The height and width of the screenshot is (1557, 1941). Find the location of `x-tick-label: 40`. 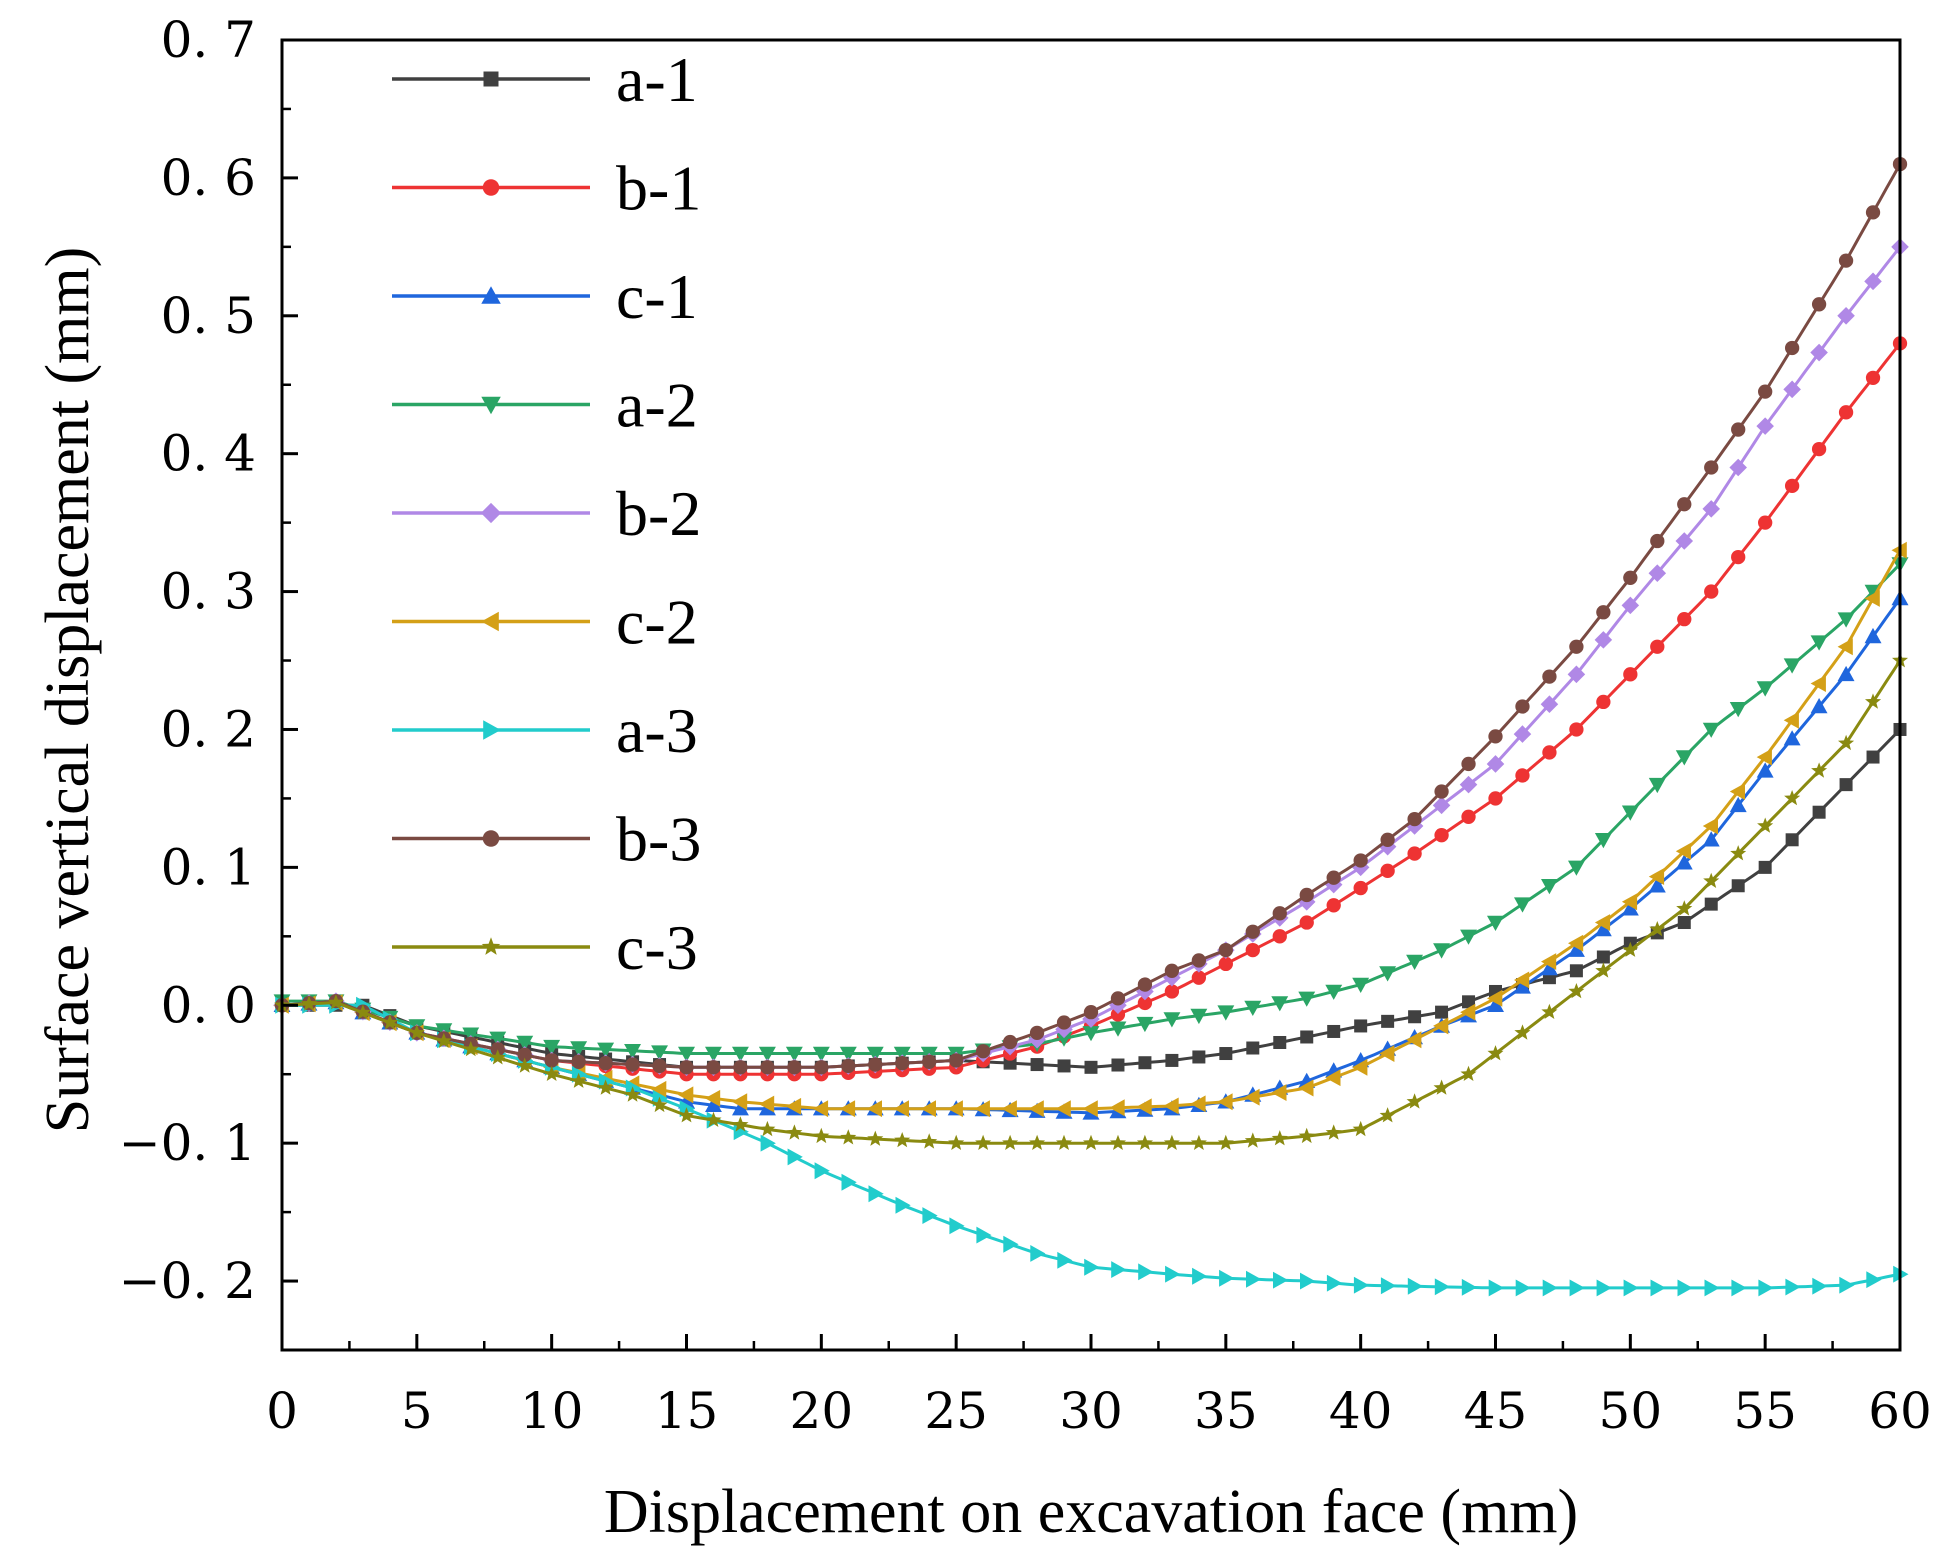

x-tick-label: 40 is located at coordinates (1361, 1411).